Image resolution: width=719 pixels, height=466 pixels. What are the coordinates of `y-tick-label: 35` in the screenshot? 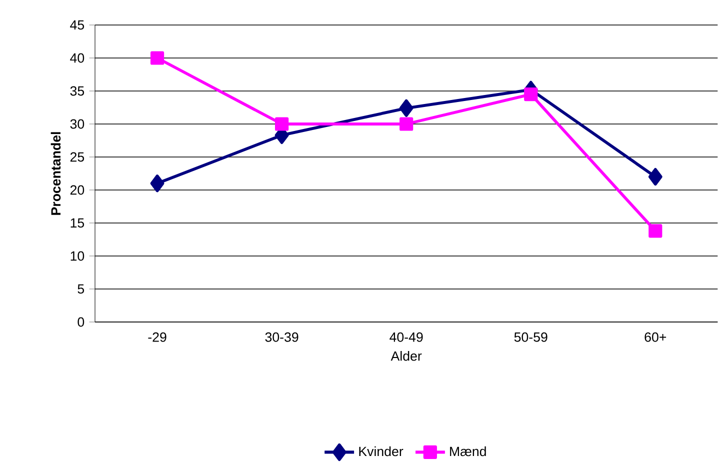 It's located at (77, 91).